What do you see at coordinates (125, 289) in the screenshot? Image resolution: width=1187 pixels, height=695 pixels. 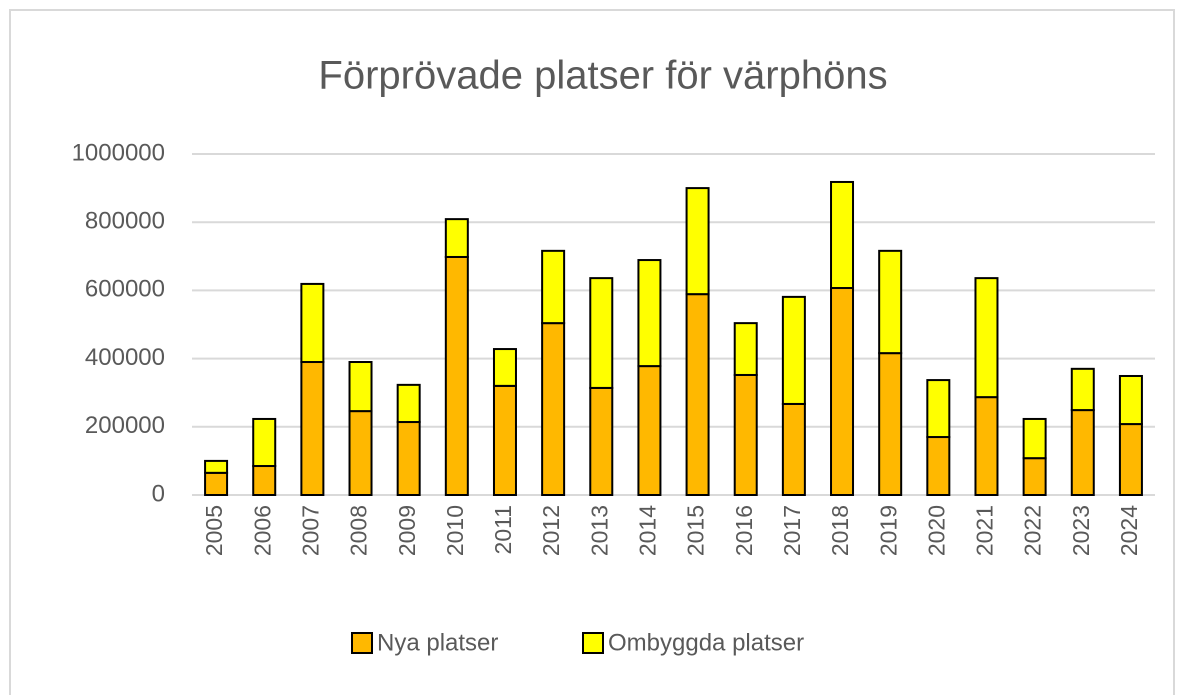 I see `y-tick-label: 600000` at bounding box center [125, 289].